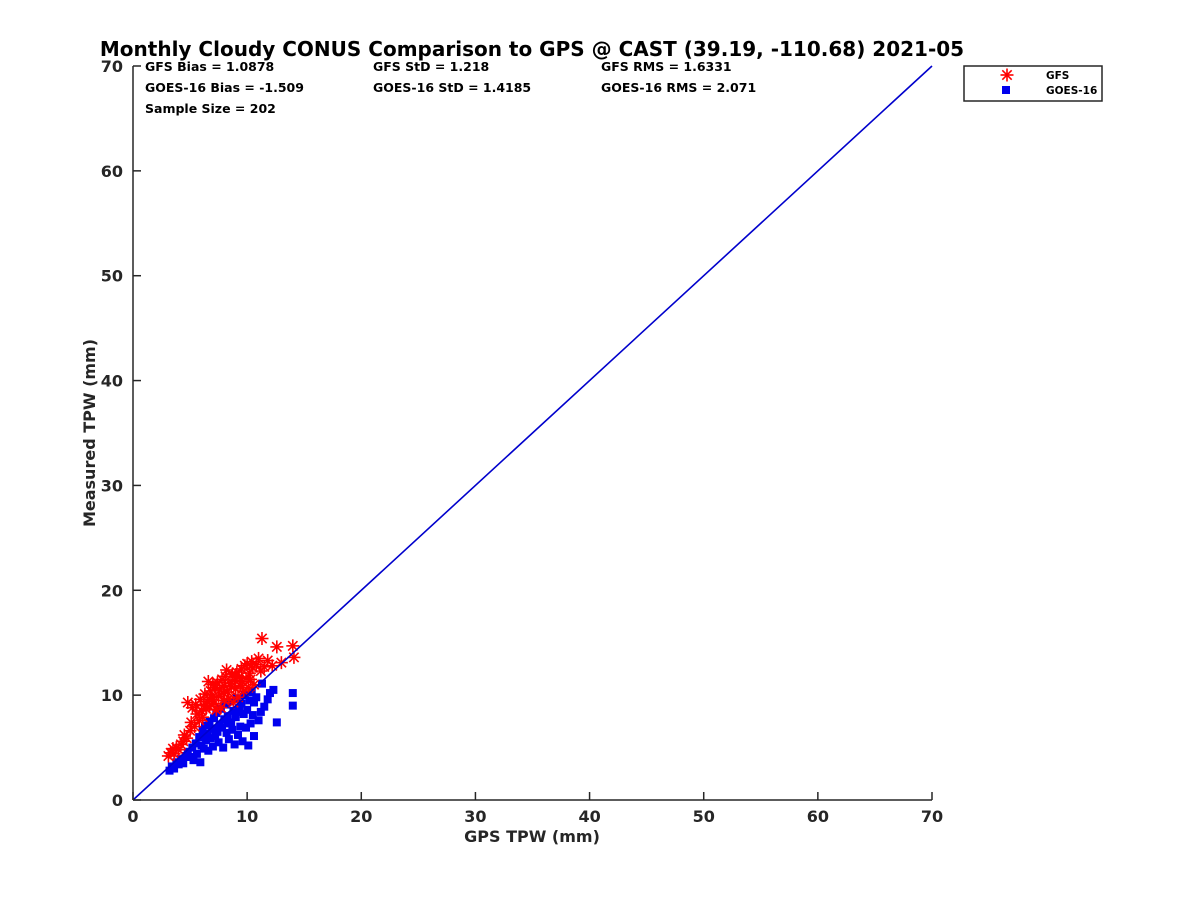 This screenshot has height=900, width=1200. Describe the element at coordinates (704, 816) in the screenshot. I see `x-tick-label: 50` at that location.